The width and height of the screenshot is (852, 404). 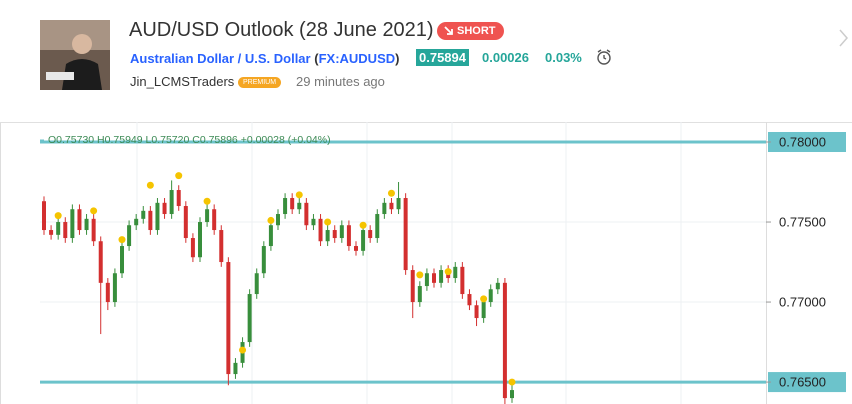 I want to click on idea-title: AUD/USD Outlook (28 June 2021), so click(x=281, y=30).